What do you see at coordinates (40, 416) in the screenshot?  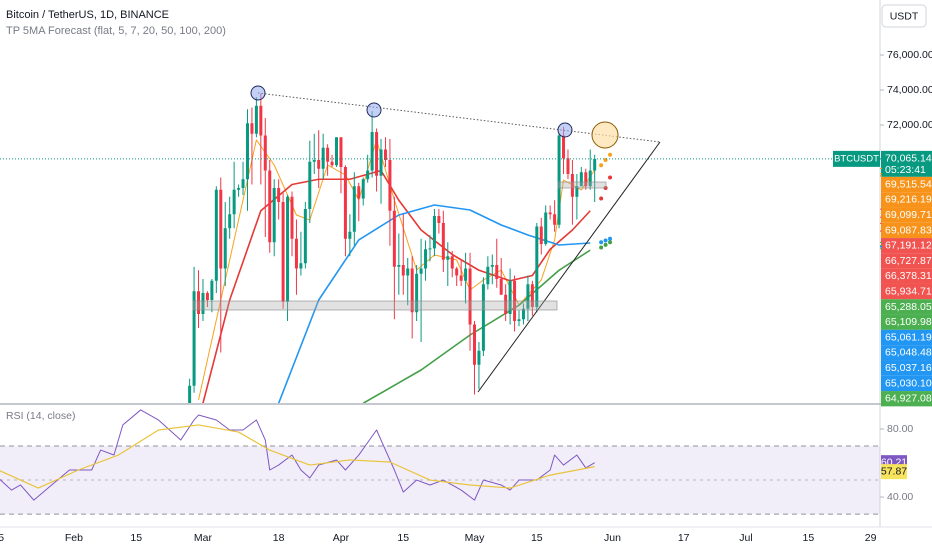 I see `rsi-title: RSI (14, close)` at bounding box center [40, 416].